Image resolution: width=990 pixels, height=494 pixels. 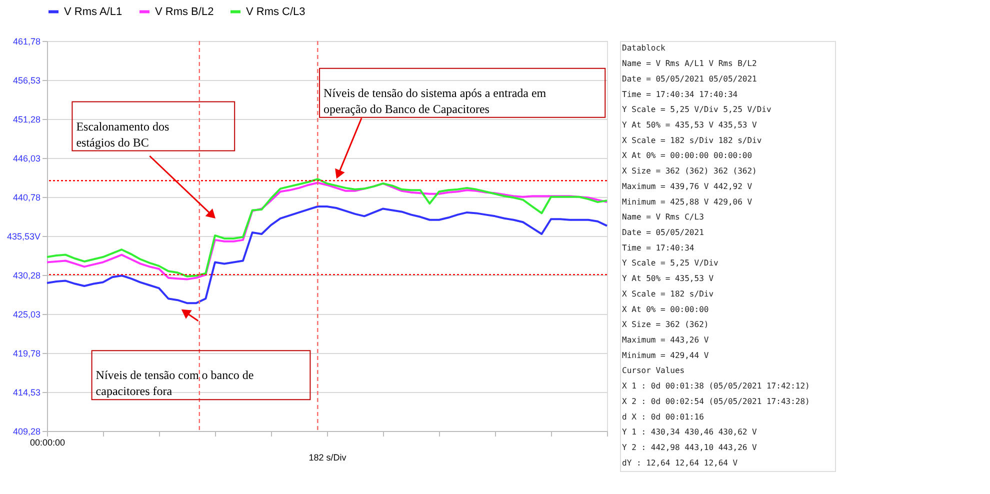 I want to click on text: Date = 05/05/2021 05/05/2021, so click(x=690, y=79).